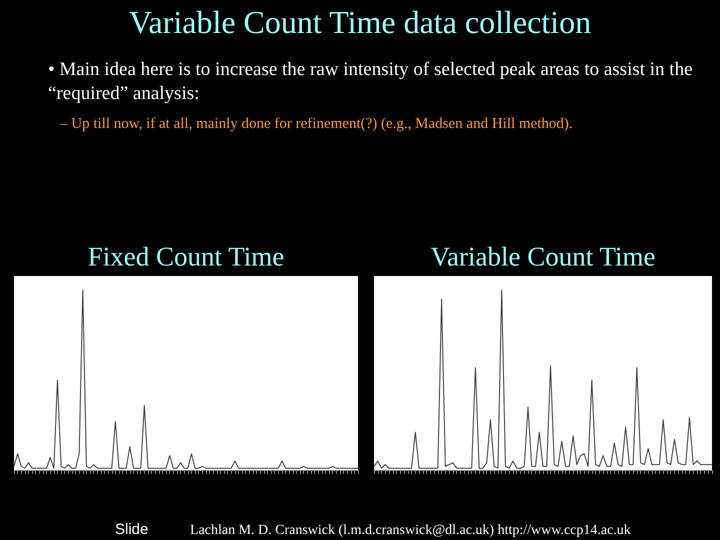 This screenshot has width=720, height=540. Describe the element at coordinates (371, 82) in the screenshot. I see `text: • Main idea here is to increase the raw intensity of selected peak areas to assist in the “required” analysis:` at that location.